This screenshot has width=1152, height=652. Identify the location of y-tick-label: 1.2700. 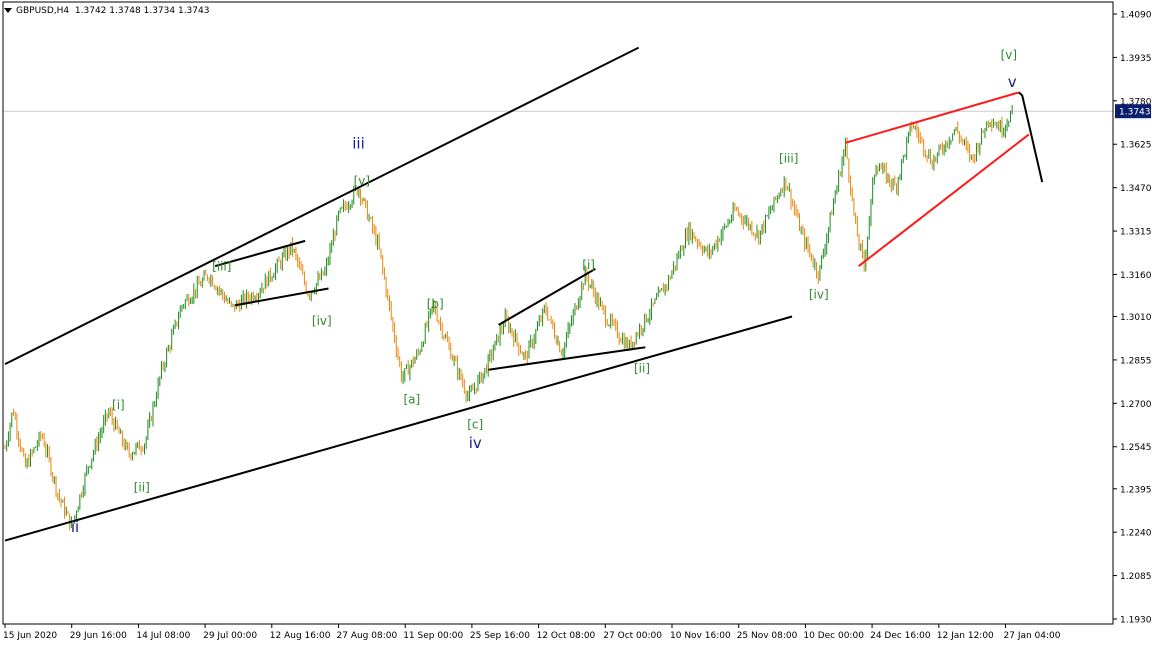
(1136, 405).